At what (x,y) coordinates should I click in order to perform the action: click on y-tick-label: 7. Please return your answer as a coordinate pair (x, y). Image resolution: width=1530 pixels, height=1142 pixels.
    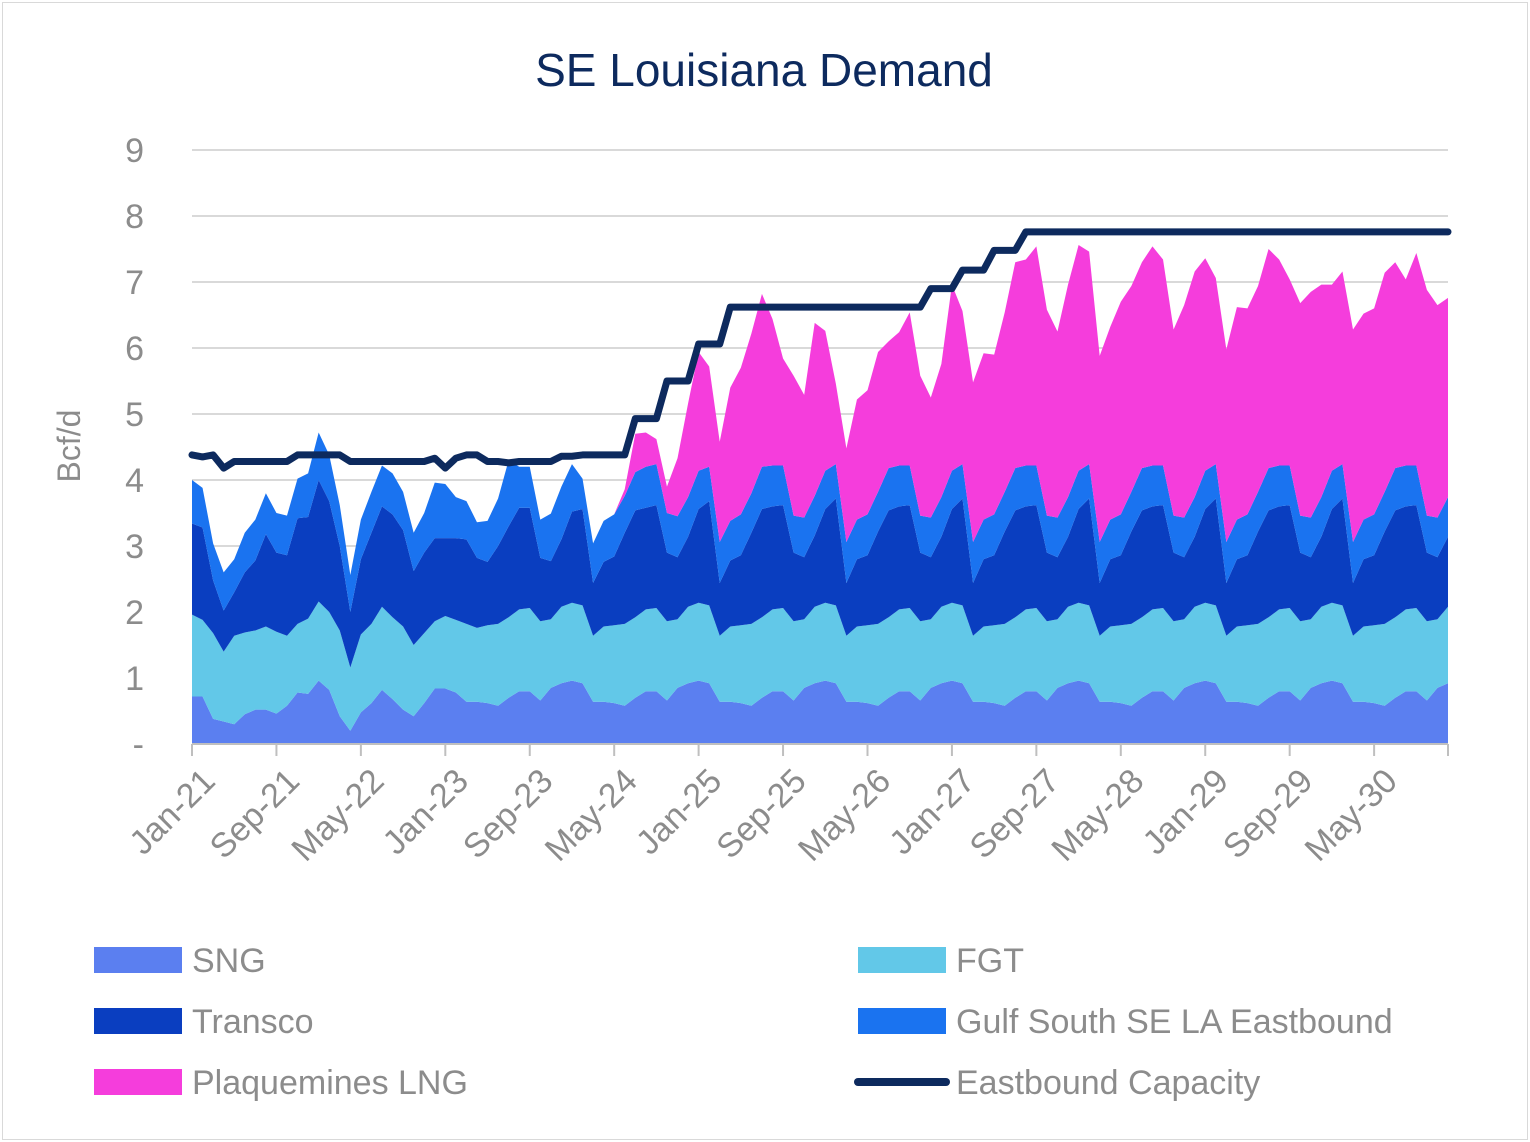
    Looking at the image, I should click on (134, 283).